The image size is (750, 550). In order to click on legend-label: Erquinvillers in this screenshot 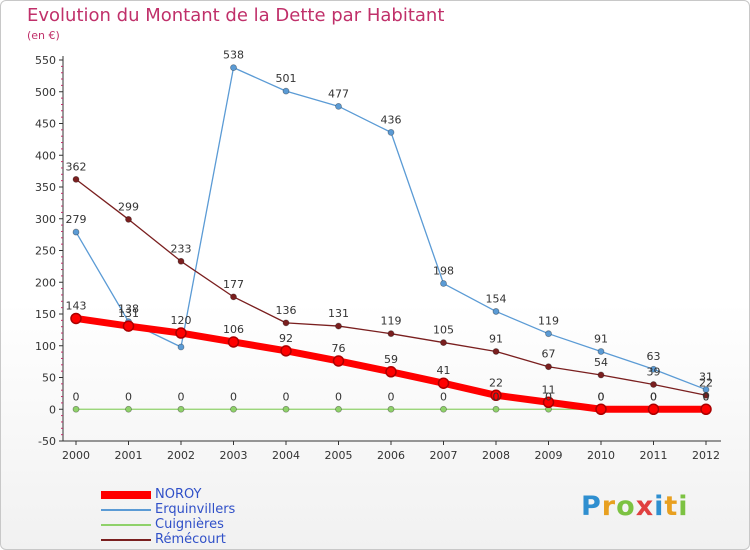, I will do `click(195, 509)`.